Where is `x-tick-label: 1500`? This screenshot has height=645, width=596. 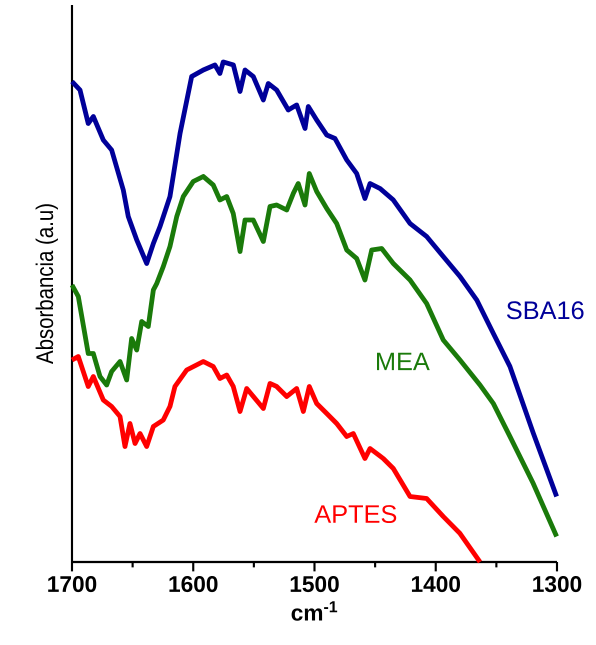 x-tick-label: 1500 is located at coordinates (314, 584).